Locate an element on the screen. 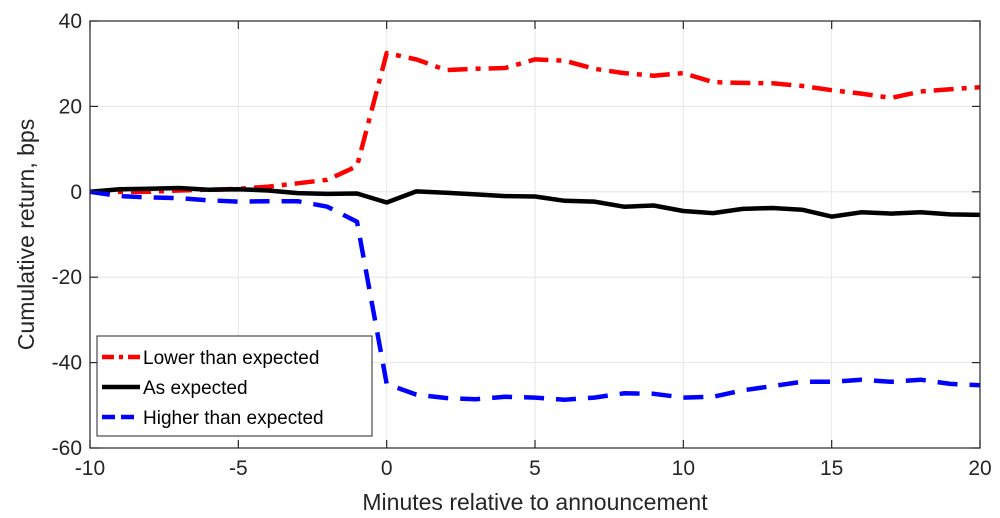 This screenshot has width=1000, height=518. y-axis-label: Cumulative return, bps is located at coordinates (26, 234).